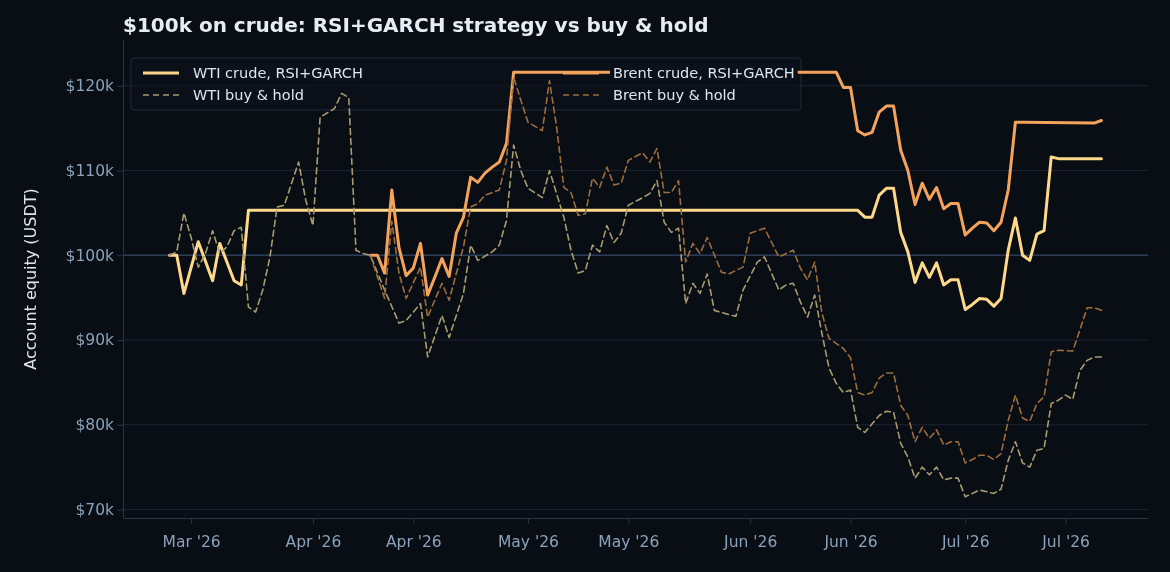 The height and width of the screenshot is (572, 1170). Describe the element at coordinates (95, 509) in the screenshot. I see `y-tick-label: $70k` at that location.